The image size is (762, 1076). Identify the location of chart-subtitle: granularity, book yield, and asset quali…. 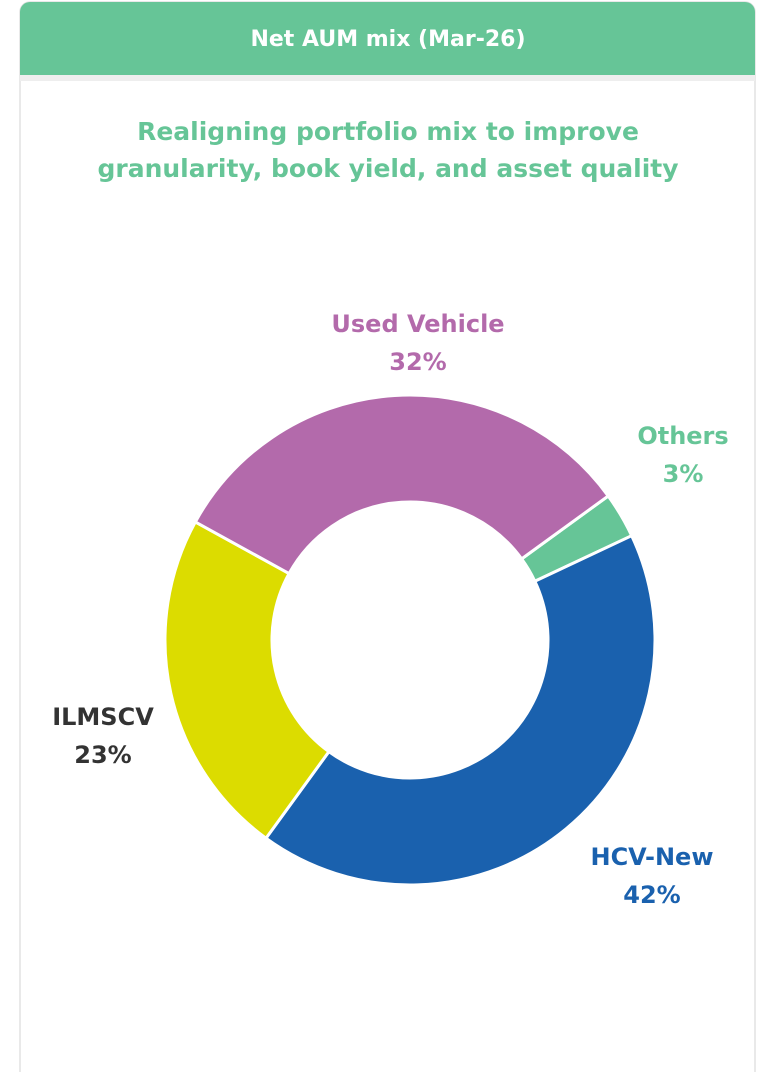
(387, 168).